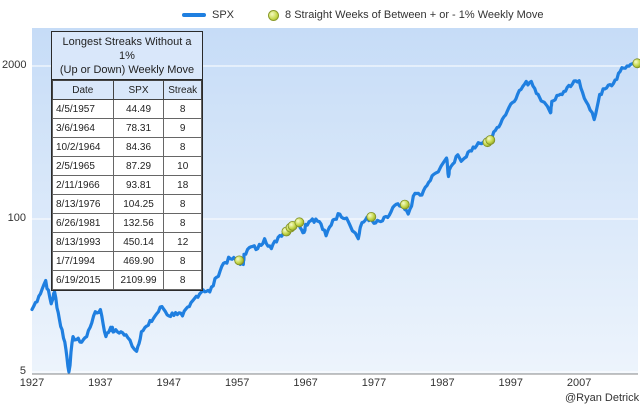 The image size is (640, 411). I want to click on cell-streak: 18, so click(182, 185).